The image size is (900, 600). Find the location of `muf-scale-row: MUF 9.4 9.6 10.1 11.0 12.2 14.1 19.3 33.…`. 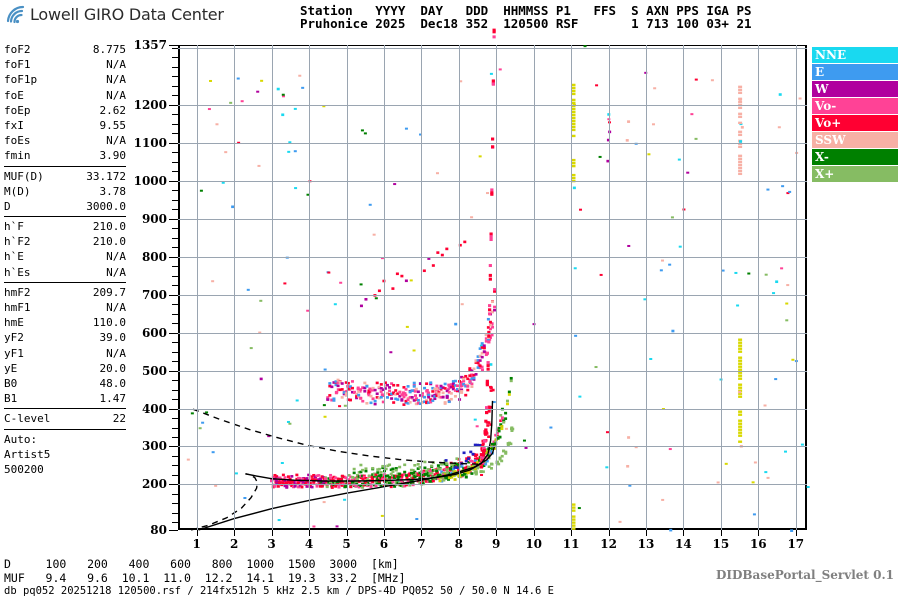

muf-scale-row: MUF 9.4 9.6 10.1 11.0 12.2 14.1 19.3 33.… is located at coordinates (205, 577).